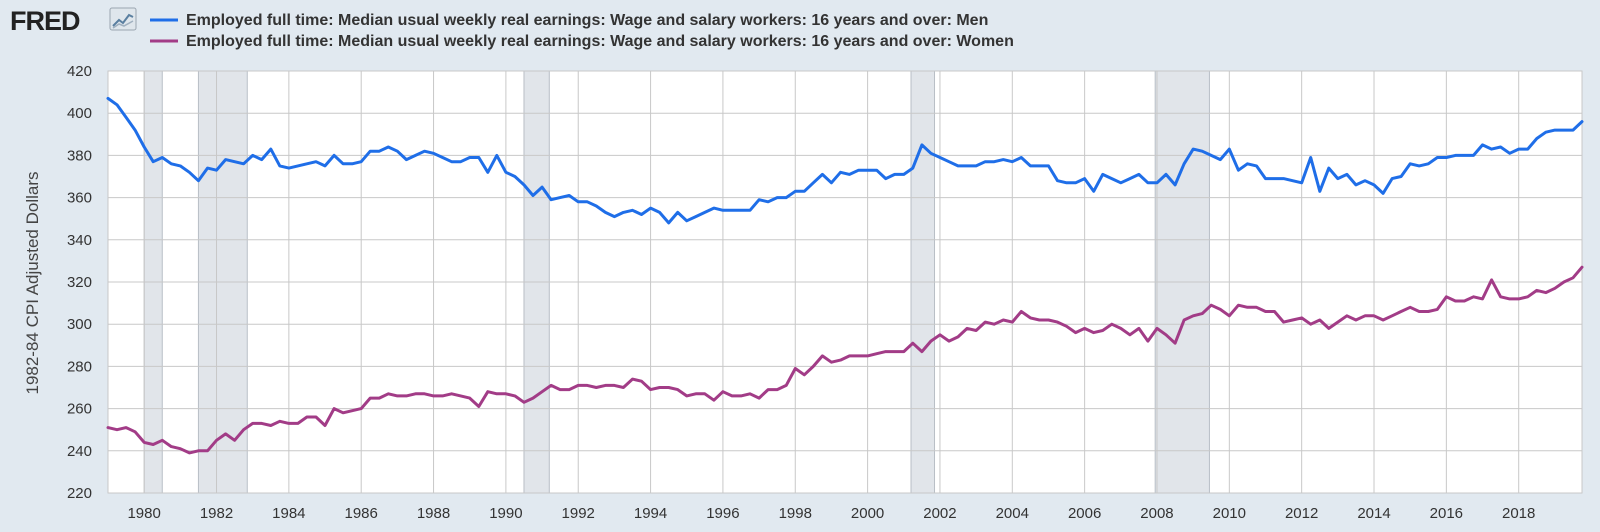 Image resolution: width=1600 pixels, height=532 pixels. I want to click on y-tick-label: 300, so click(79, 324).